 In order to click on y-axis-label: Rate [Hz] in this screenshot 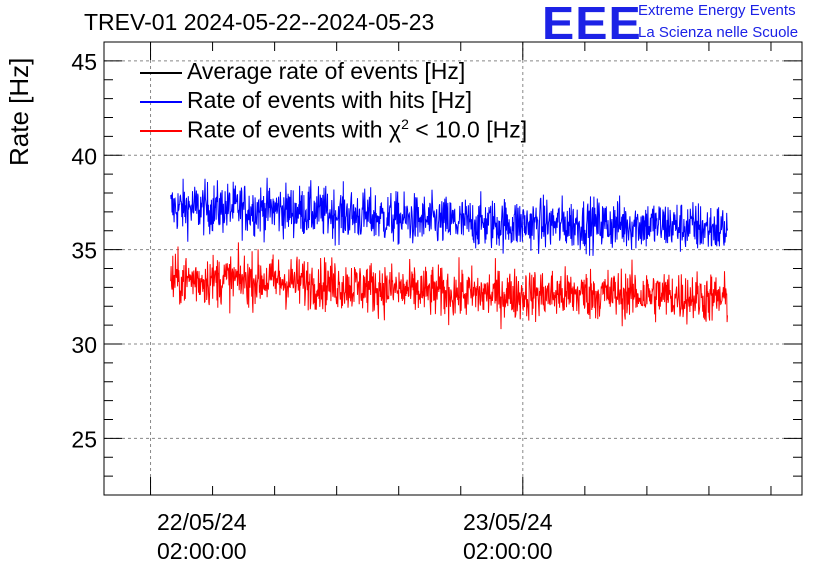, I will do `click(19, 111)`.